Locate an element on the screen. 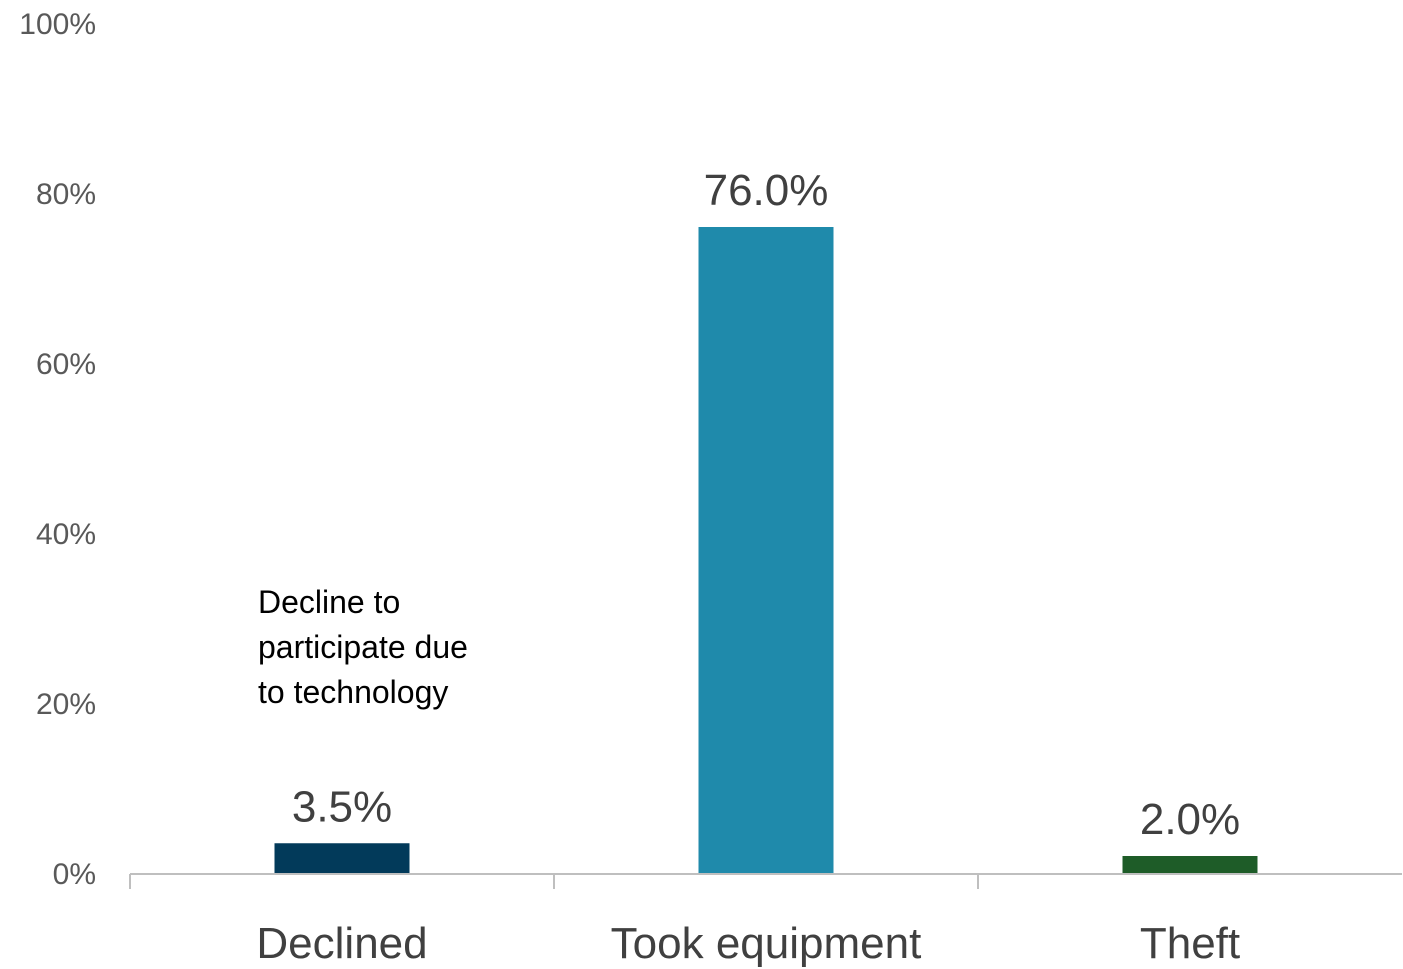 Image resolution: width=1403 pixels, height=969 pixels. y-axis-ticks: 0% 20% 40% 60% 80% 100% is located at coordinates (57, 449).